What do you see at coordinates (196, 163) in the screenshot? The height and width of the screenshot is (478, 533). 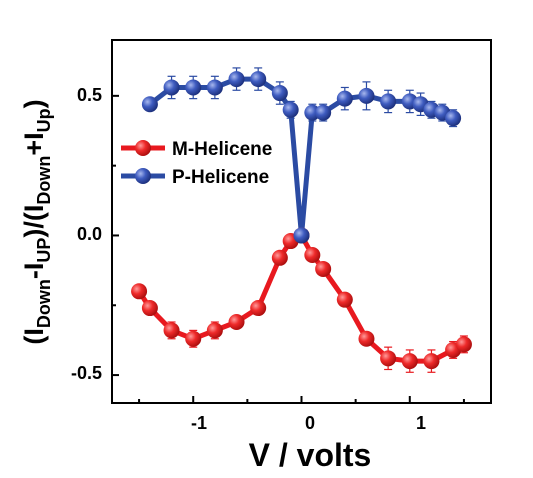 I see `legend: M-Helicene P-Helicene` at bounding box center [196, 163].